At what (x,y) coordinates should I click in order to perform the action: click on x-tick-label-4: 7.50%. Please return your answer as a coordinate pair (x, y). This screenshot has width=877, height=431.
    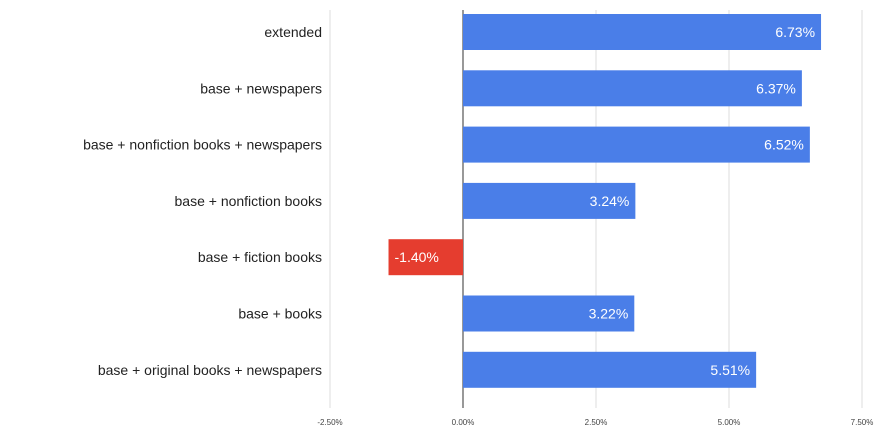
    Looking at the image, I should click on (862, 422).